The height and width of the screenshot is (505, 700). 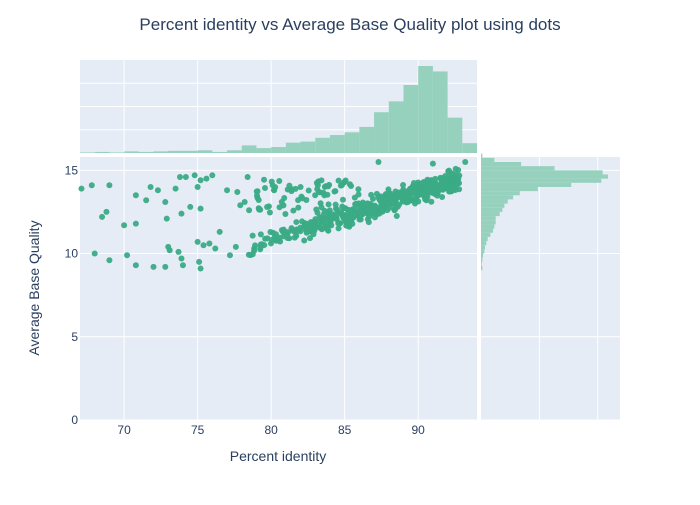 I want to click on x-tick-label: 85, so click(x=345, y=430).